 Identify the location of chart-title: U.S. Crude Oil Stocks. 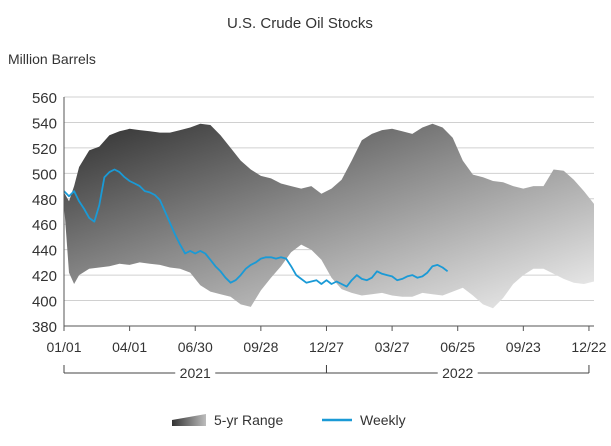
(300, 23).